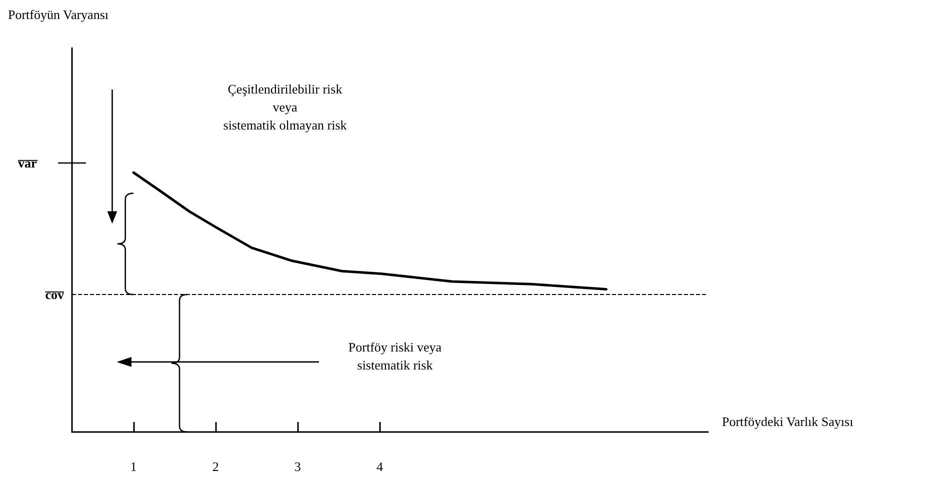  What do you see at coordinates (285, 107) in the screenshot?
I see `text: Çeşitlendirilebilir risk veya sistematik olmayan risk` at bounding box center [285, 107].